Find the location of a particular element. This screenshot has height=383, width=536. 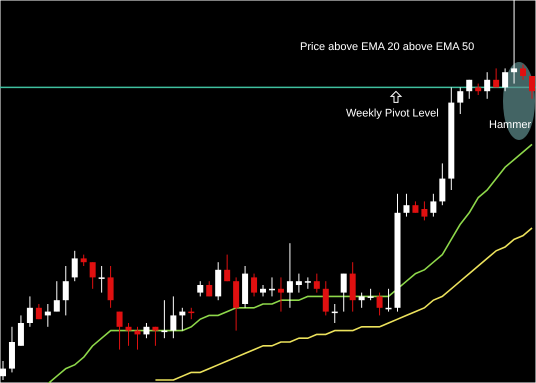

annotation: Hammer is located at coordinates (510, 125).